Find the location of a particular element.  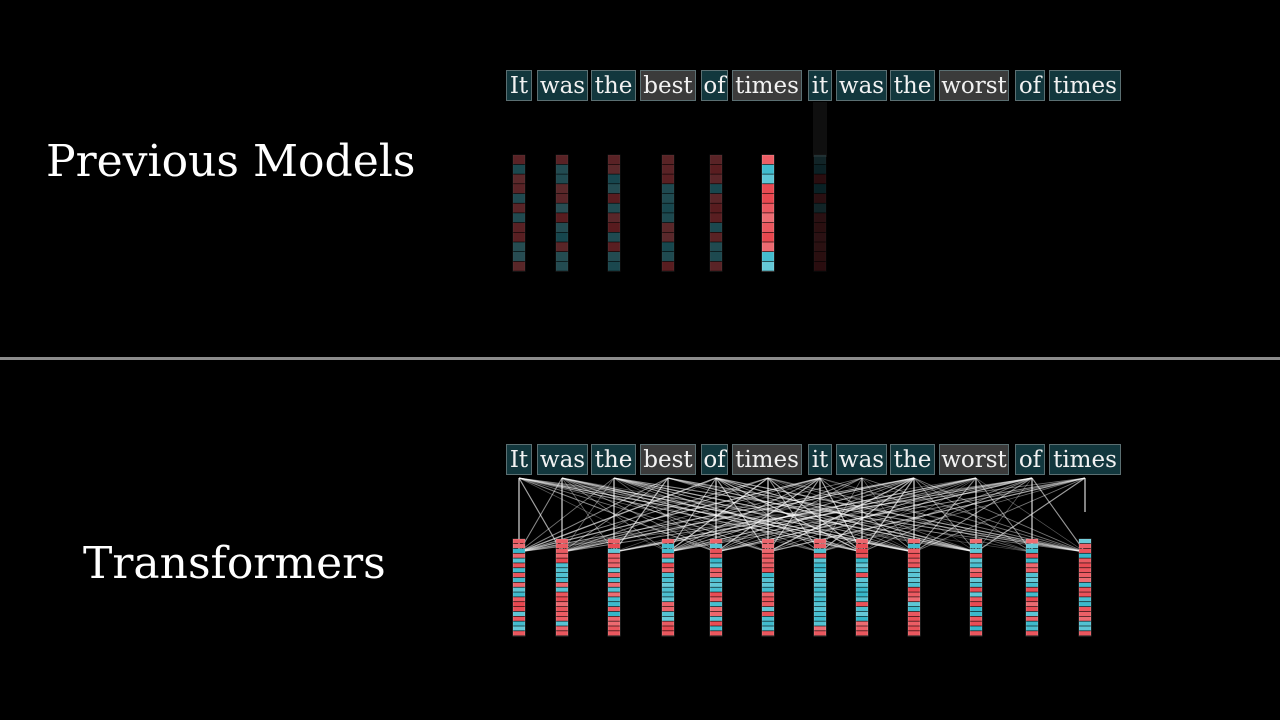

processing-trail is located at coordinates (820, 129).